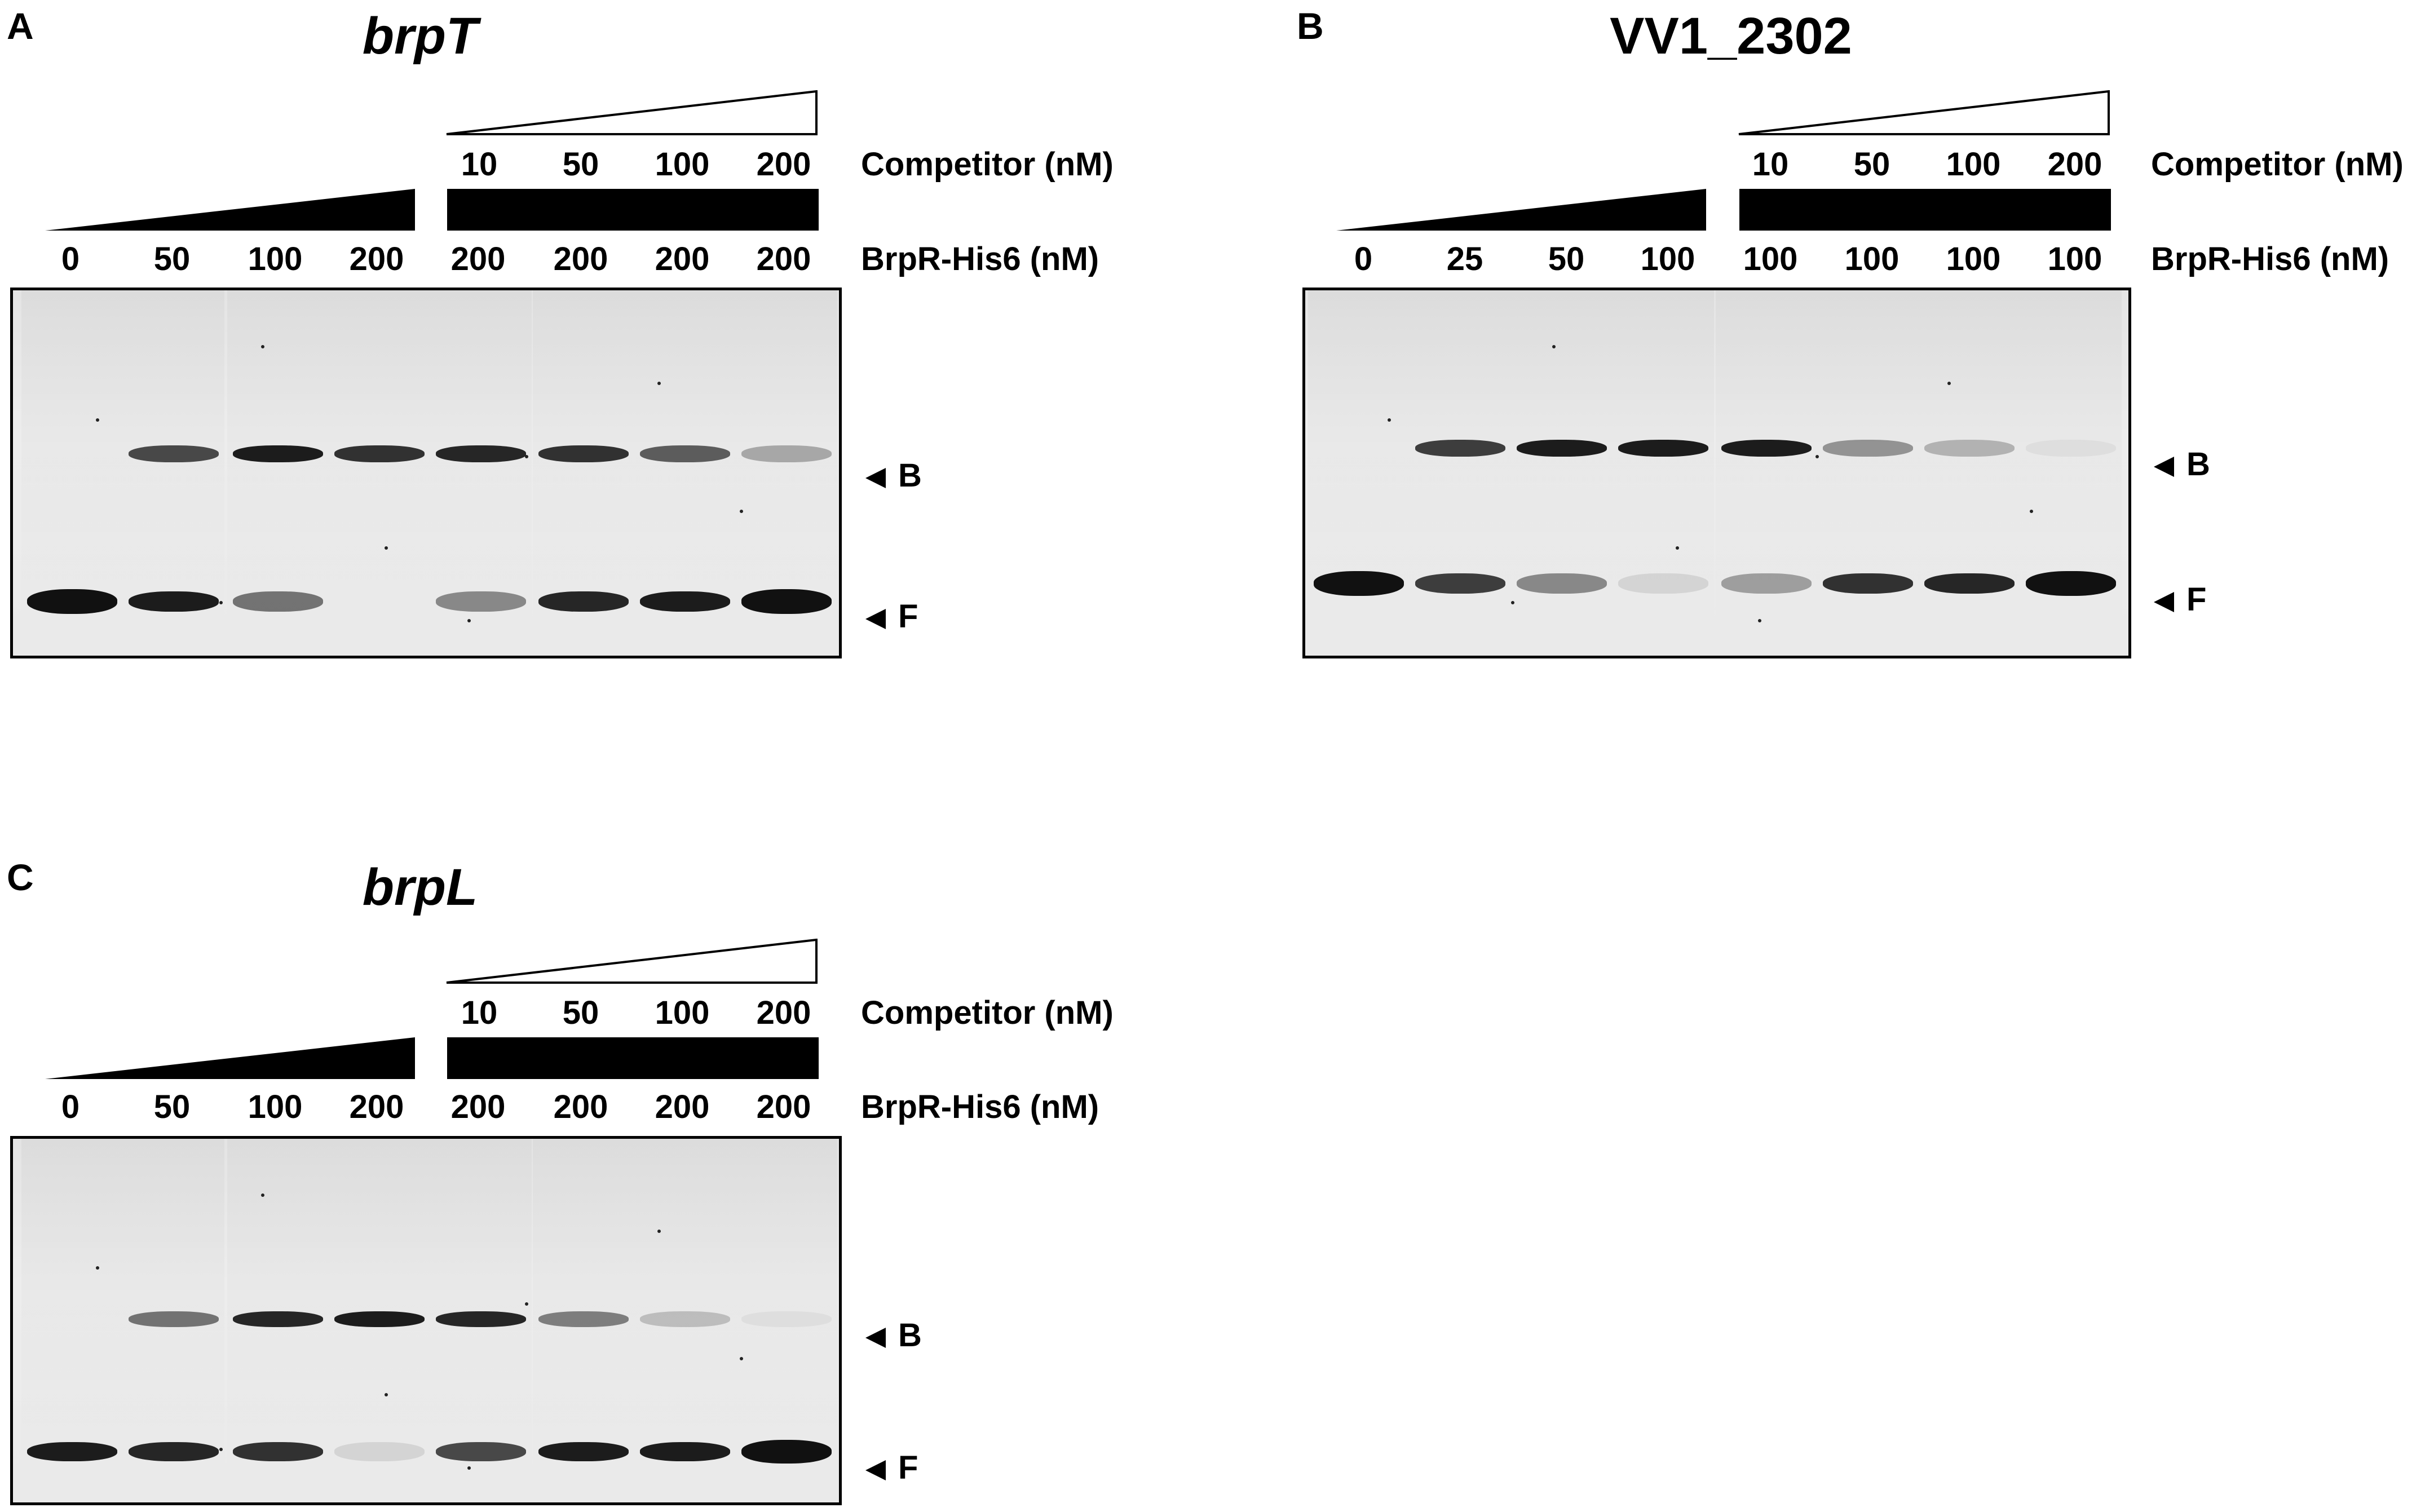 This screenshot has width=2434, height=1512. What do you see at coordinates (1731, 36) in the screenshot?
I see `gene-title: VV1_2302` at bounding box center [1731, 36].